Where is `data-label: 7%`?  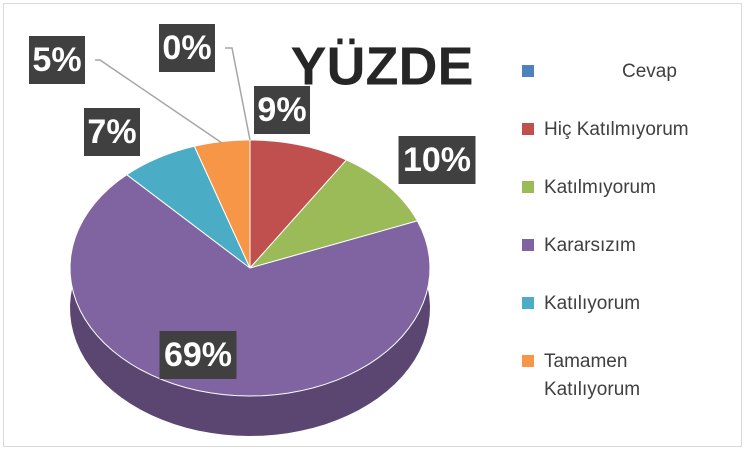
data-label: 7% is located at coordinates (111, 132).